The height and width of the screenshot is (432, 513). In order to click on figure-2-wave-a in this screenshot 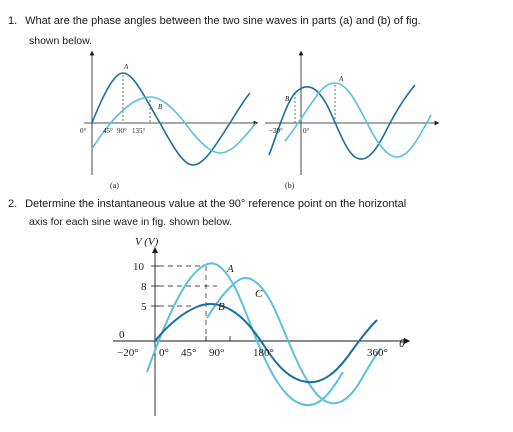, I will do `click(245, 334)`.